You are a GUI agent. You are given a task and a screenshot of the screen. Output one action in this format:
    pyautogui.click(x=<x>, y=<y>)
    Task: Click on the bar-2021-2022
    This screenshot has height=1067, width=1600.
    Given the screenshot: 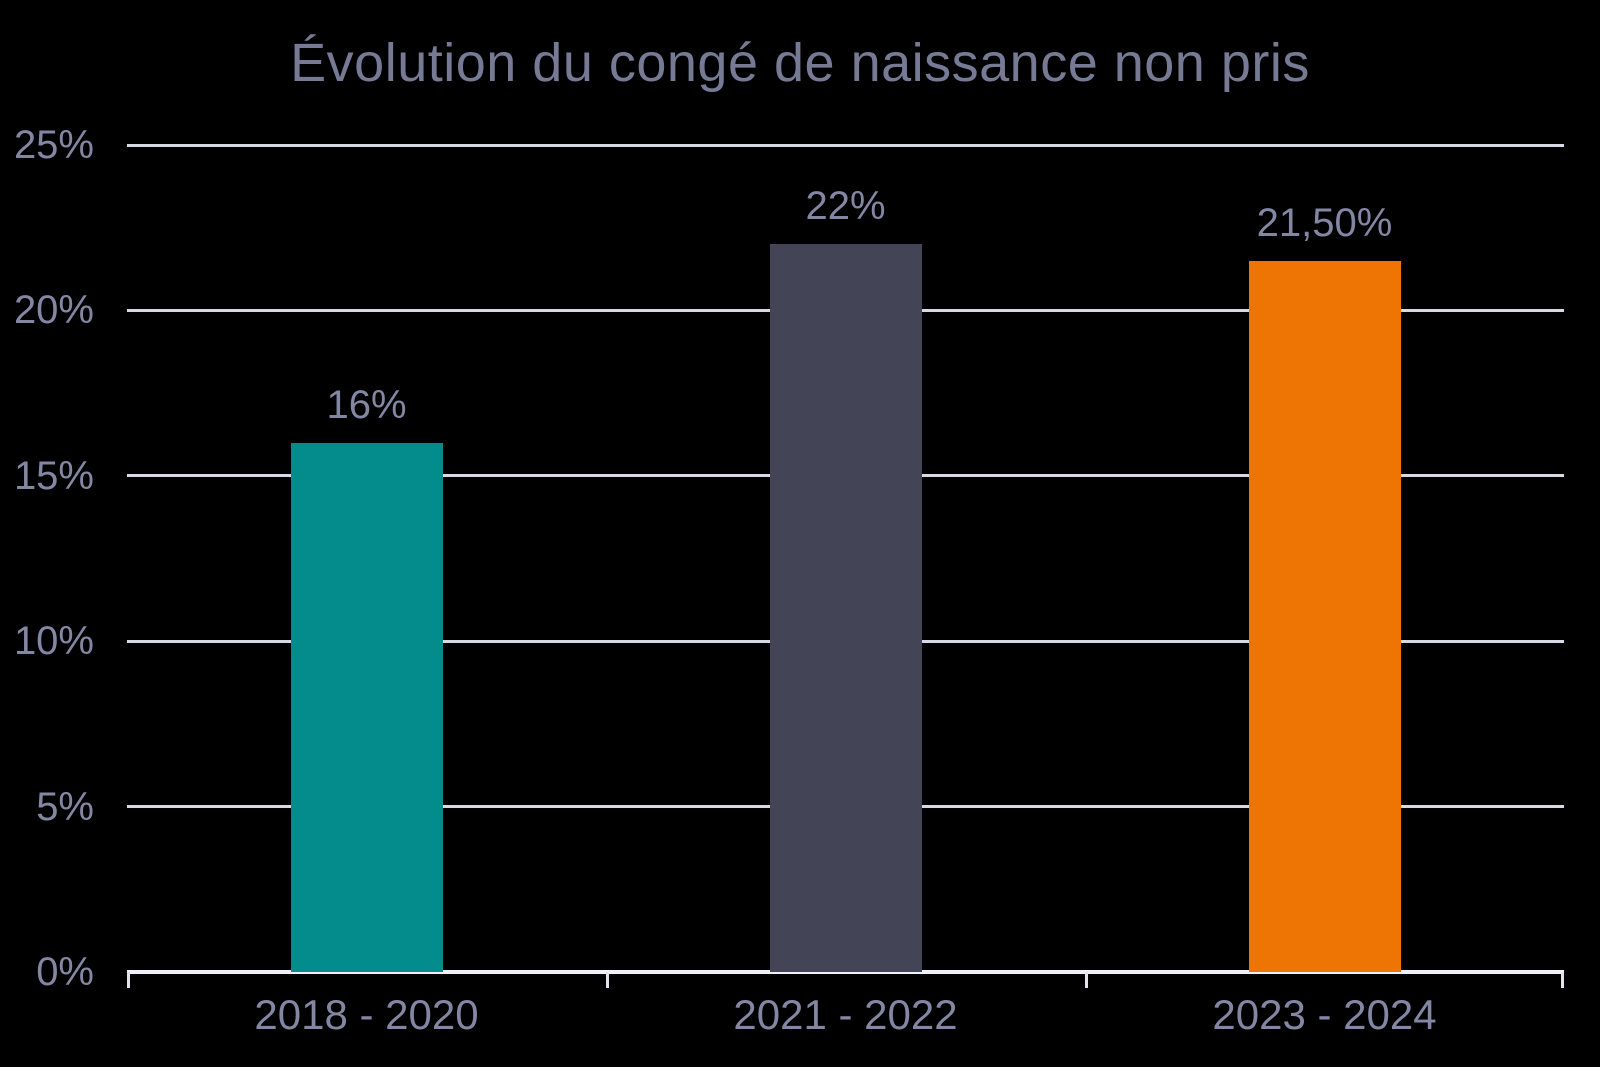 What is the action you would take?
    pyautogui.click(x=845, y=608)
    